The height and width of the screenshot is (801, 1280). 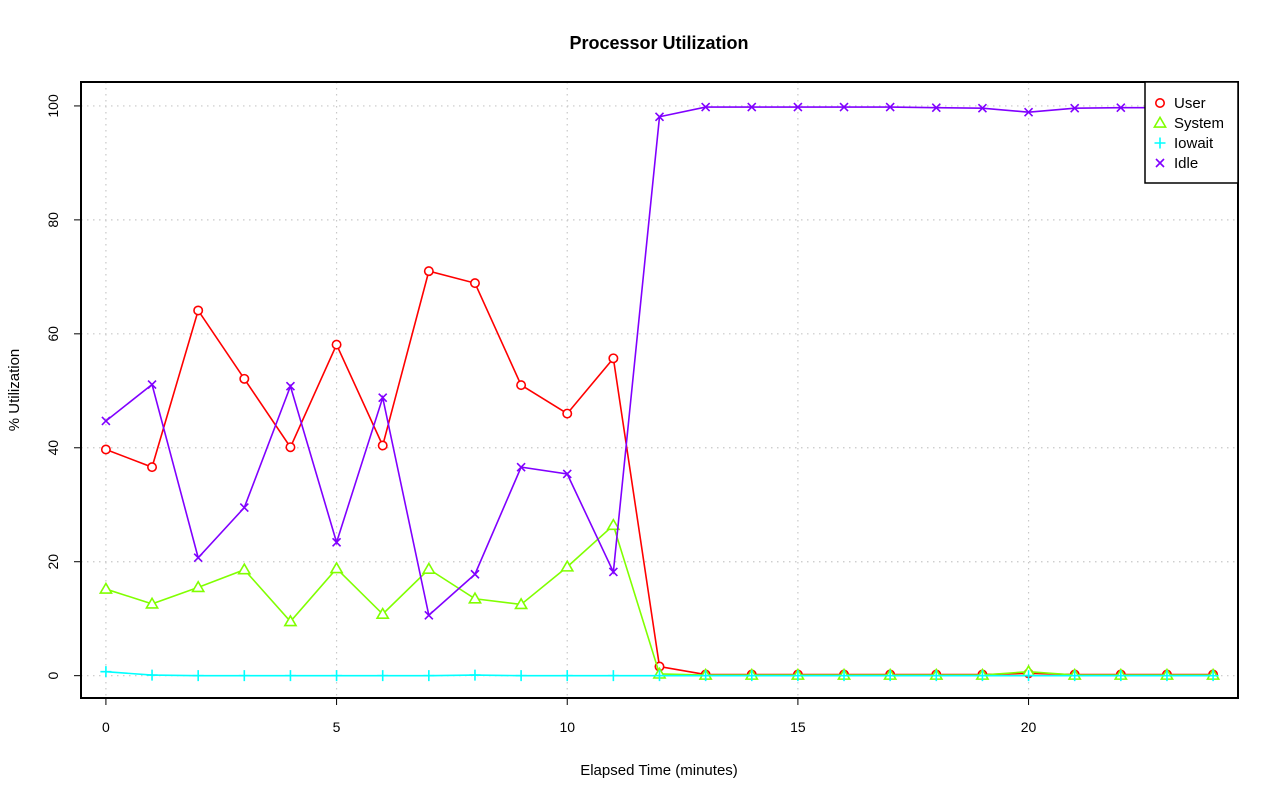 What do you see at coordinates (658, 43) in the screenshot?
I see `chart-title: Processor Utilization` at bounding box center [658, 43].